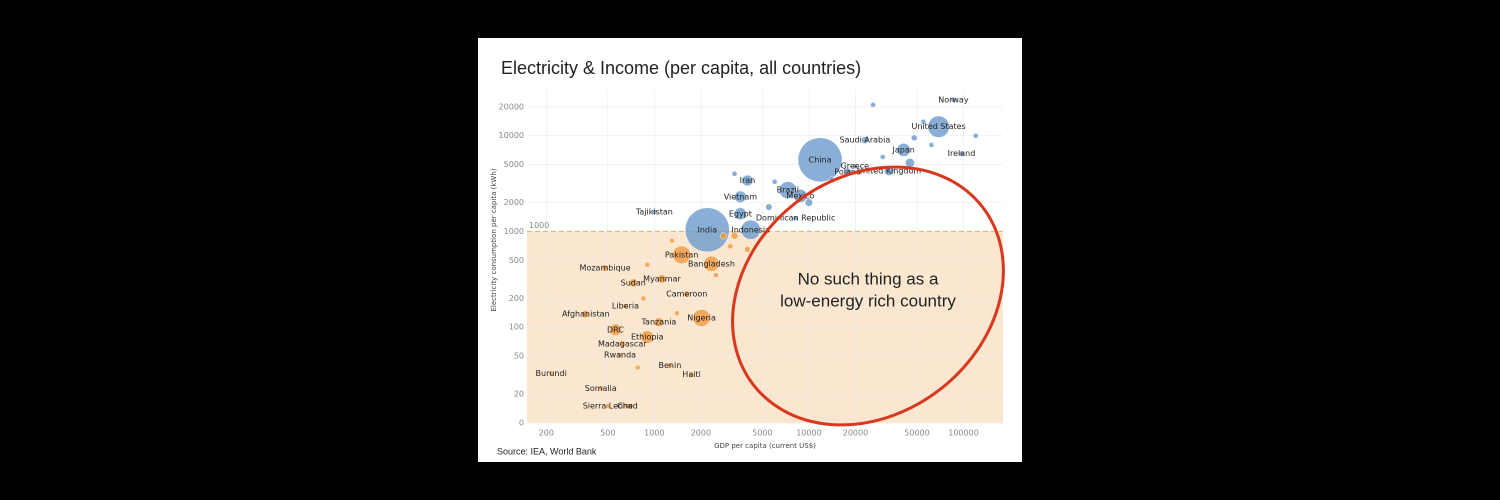 This screenshot has width=1500, height=500. I want to click on country-label: Sudan, so click(633, 282).